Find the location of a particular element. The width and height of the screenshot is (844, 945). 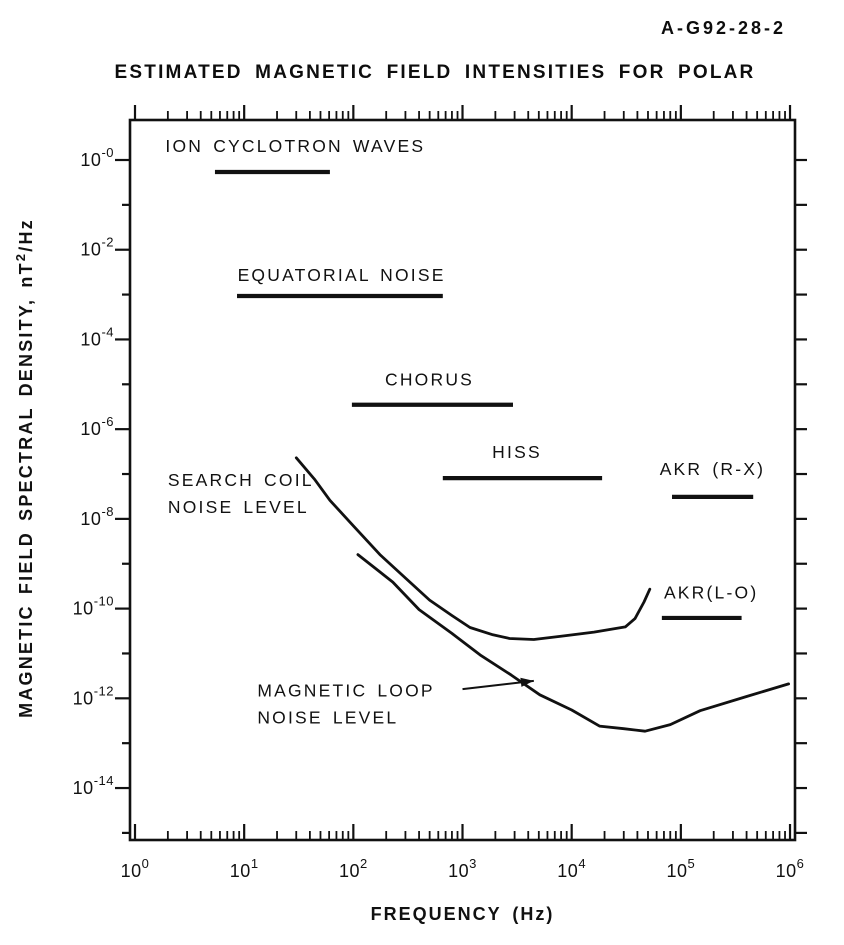

band-label-chorus: CHORUS is located at coordinates (429, 379).